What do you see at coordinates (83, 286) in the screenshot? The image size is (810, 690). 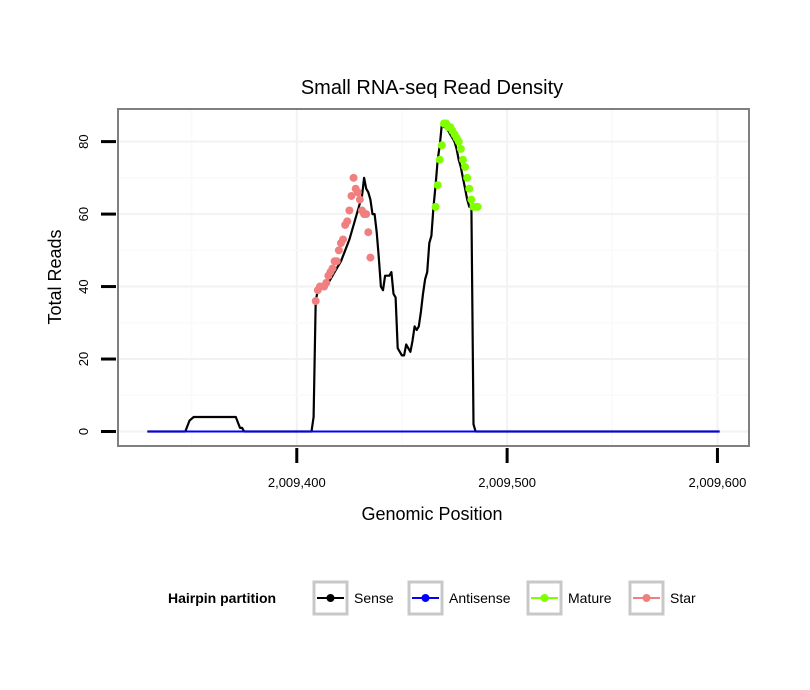 I see `y-tick-label: 40` at bounding box center [83, 286].